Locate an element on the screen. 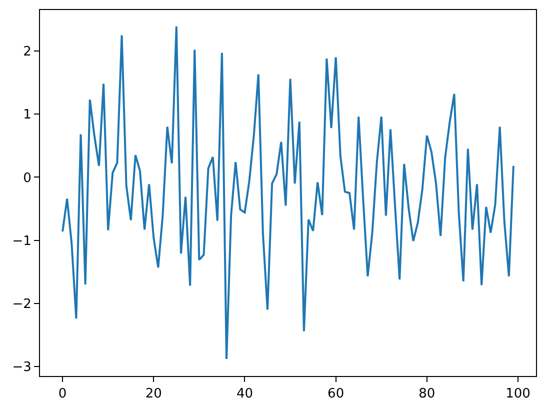 The width and height of the screenshot is (546, 413). y-tick-label: −1 is located at coordinates (22, 241).